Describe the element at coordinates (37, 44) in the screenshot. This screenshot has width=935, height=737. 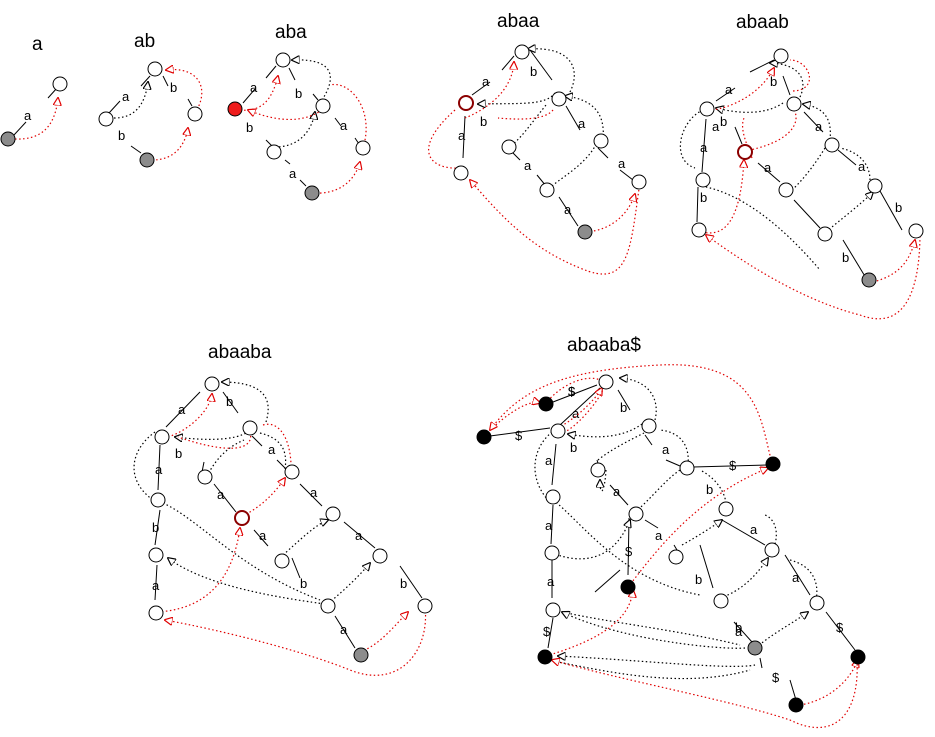
I see `panel-title: a` at that location.